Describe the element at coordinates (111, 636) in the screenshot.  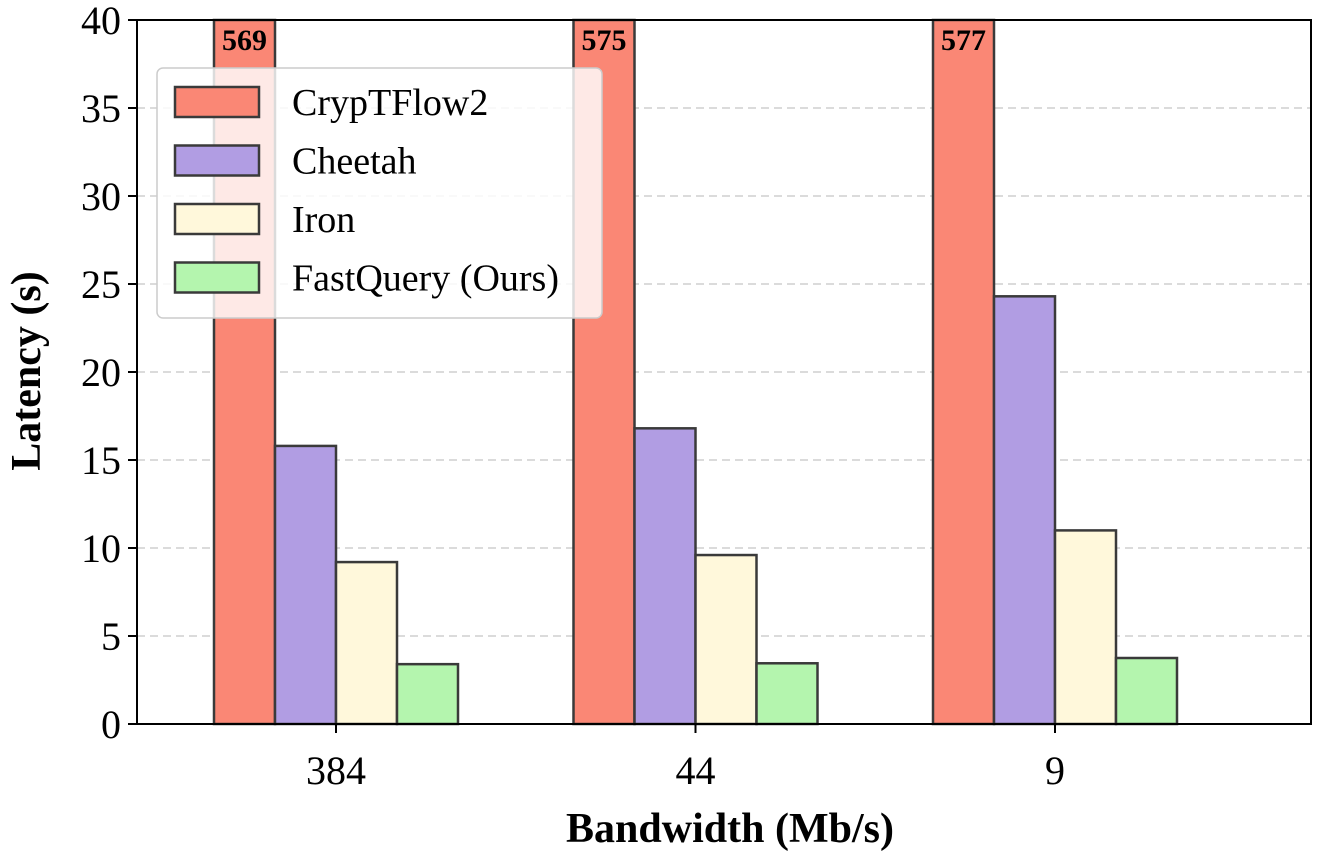
I see `y-tick-label: 5` at that location.